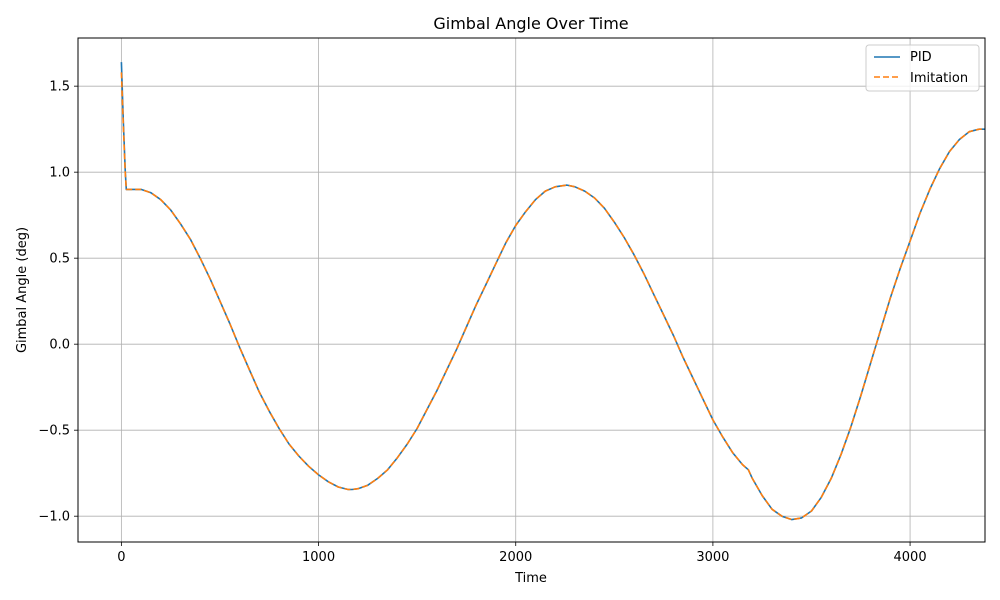 This screenshot has width=1000, height=600. What do you see at coordinates (318, 557) in the screenshot?
I see `x-tick-label: 1000` at bounding box center [318, 557].